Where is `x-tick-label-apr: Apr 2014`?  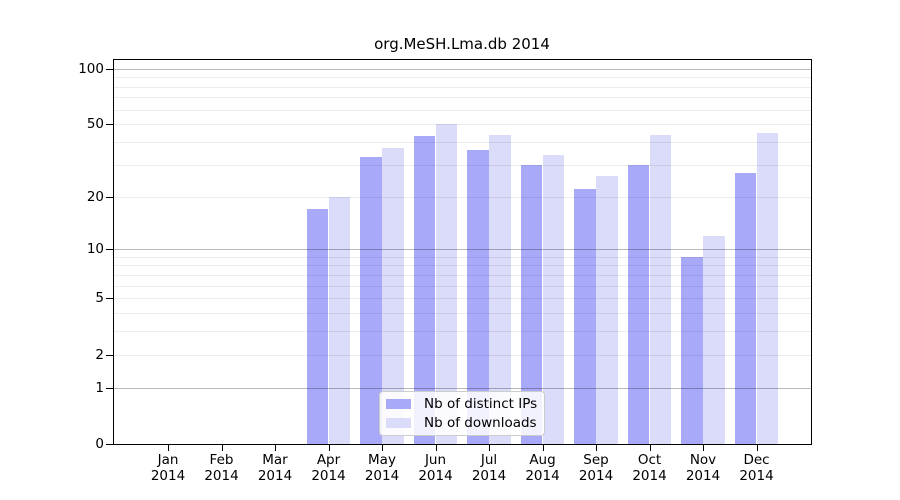 x-tick-label-apr: Apr 2014 is located at coordinates (328, 468).